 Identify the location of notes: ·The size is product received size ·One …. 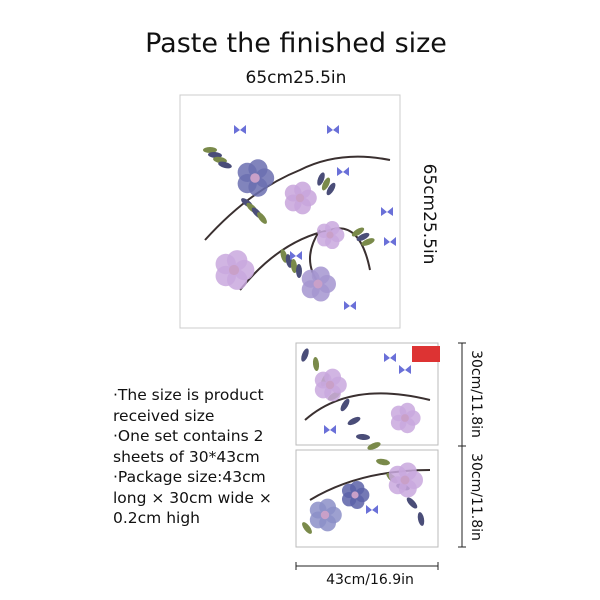
(195, 457).